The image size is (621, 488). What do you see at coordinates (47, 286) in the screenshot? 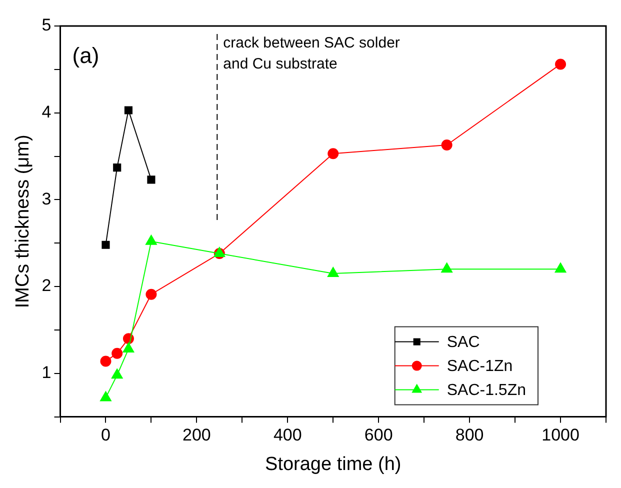
I see `y-tick-label: 2` at bounding box center [47, 286].